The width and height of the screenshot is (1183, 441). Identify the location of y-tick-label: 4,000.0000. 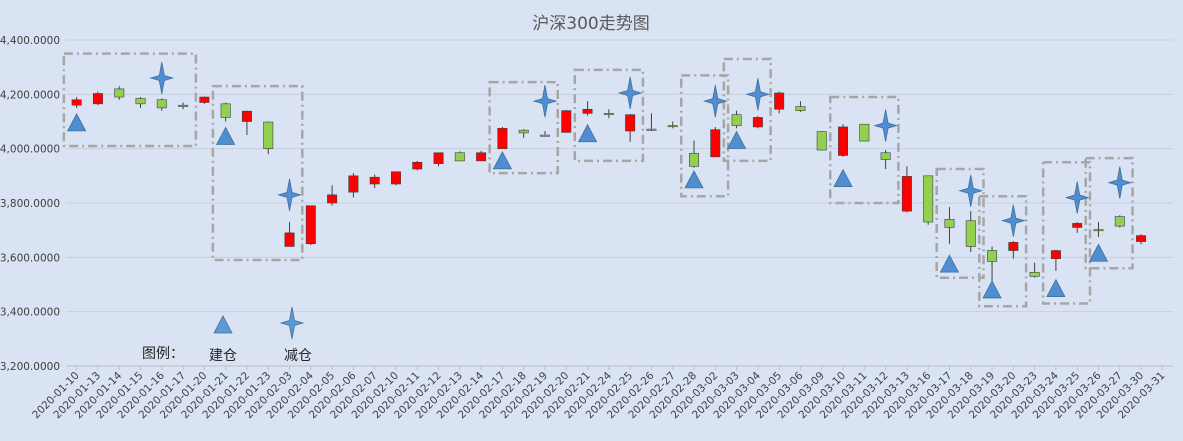
(30, 150).